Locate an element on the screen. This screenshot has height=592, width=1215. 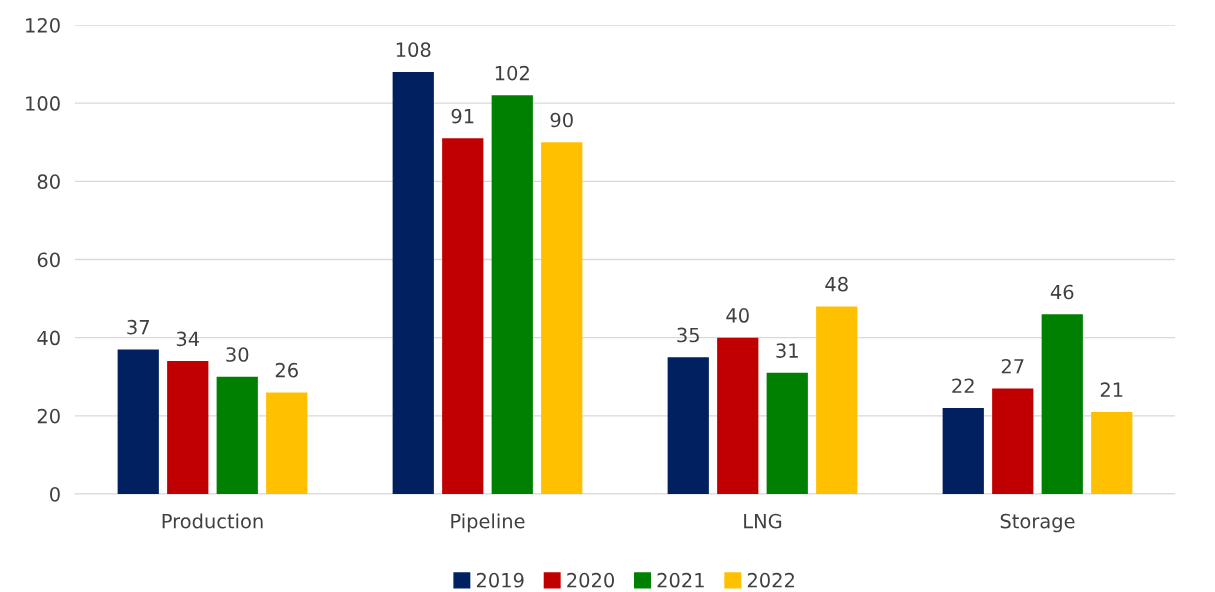
data-label: 108 is located at coordinates (413, 50).